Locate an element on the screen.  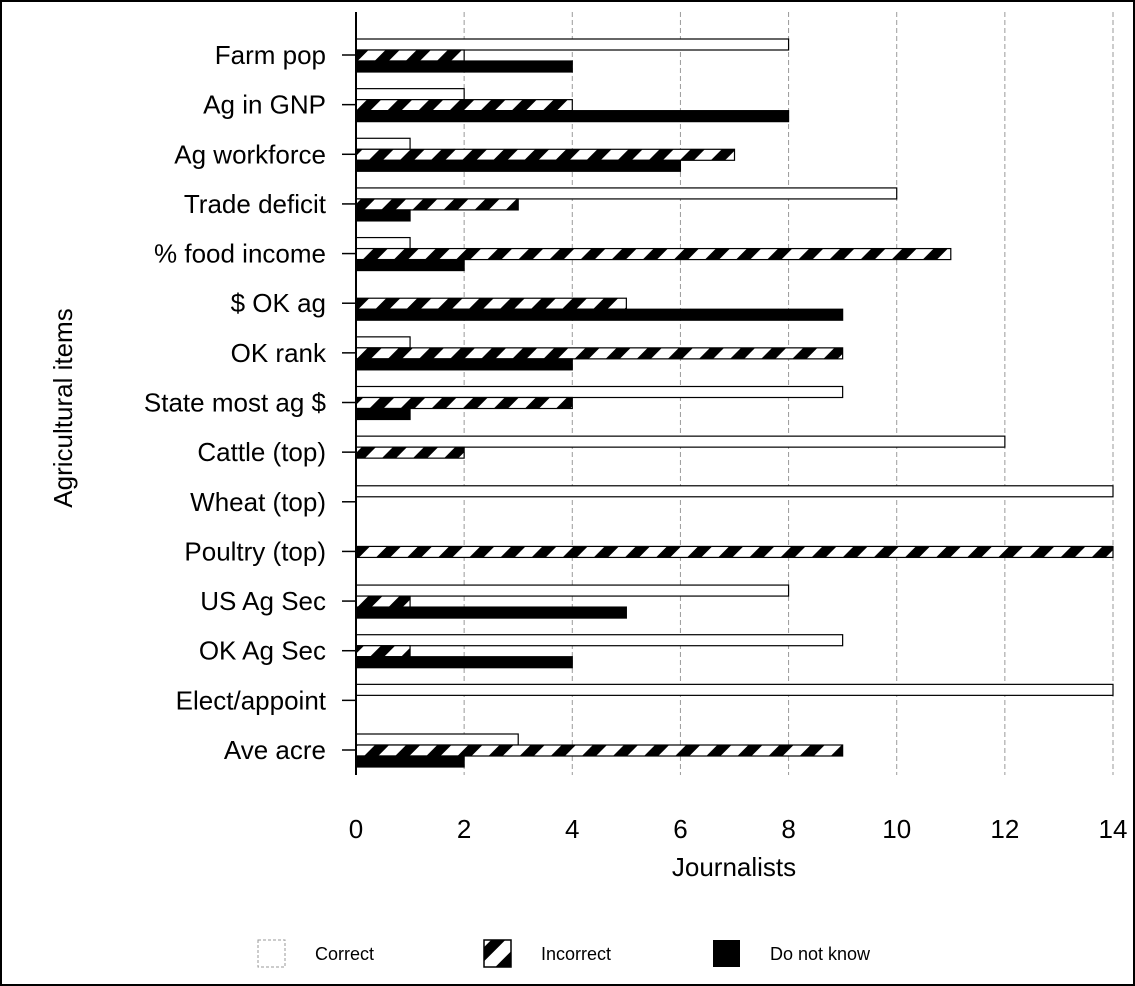
y-tick-label: Cattle (top) is located at coordinates (261, 452).